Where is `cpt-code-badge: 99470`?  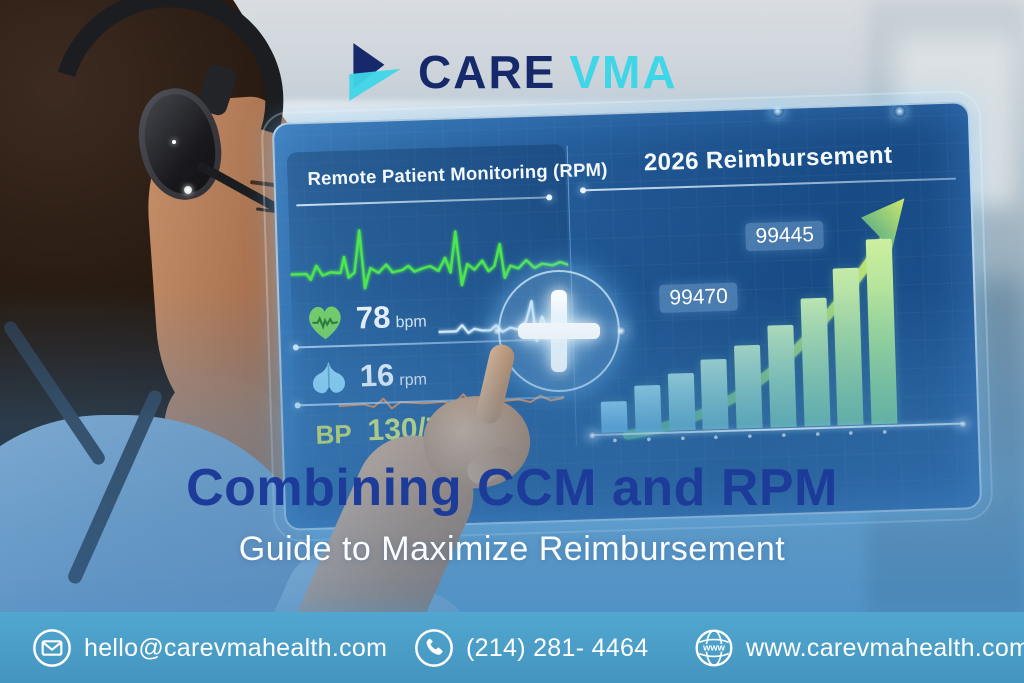 cpt-code-badge: 99470 is located at coordinates (699, 297).